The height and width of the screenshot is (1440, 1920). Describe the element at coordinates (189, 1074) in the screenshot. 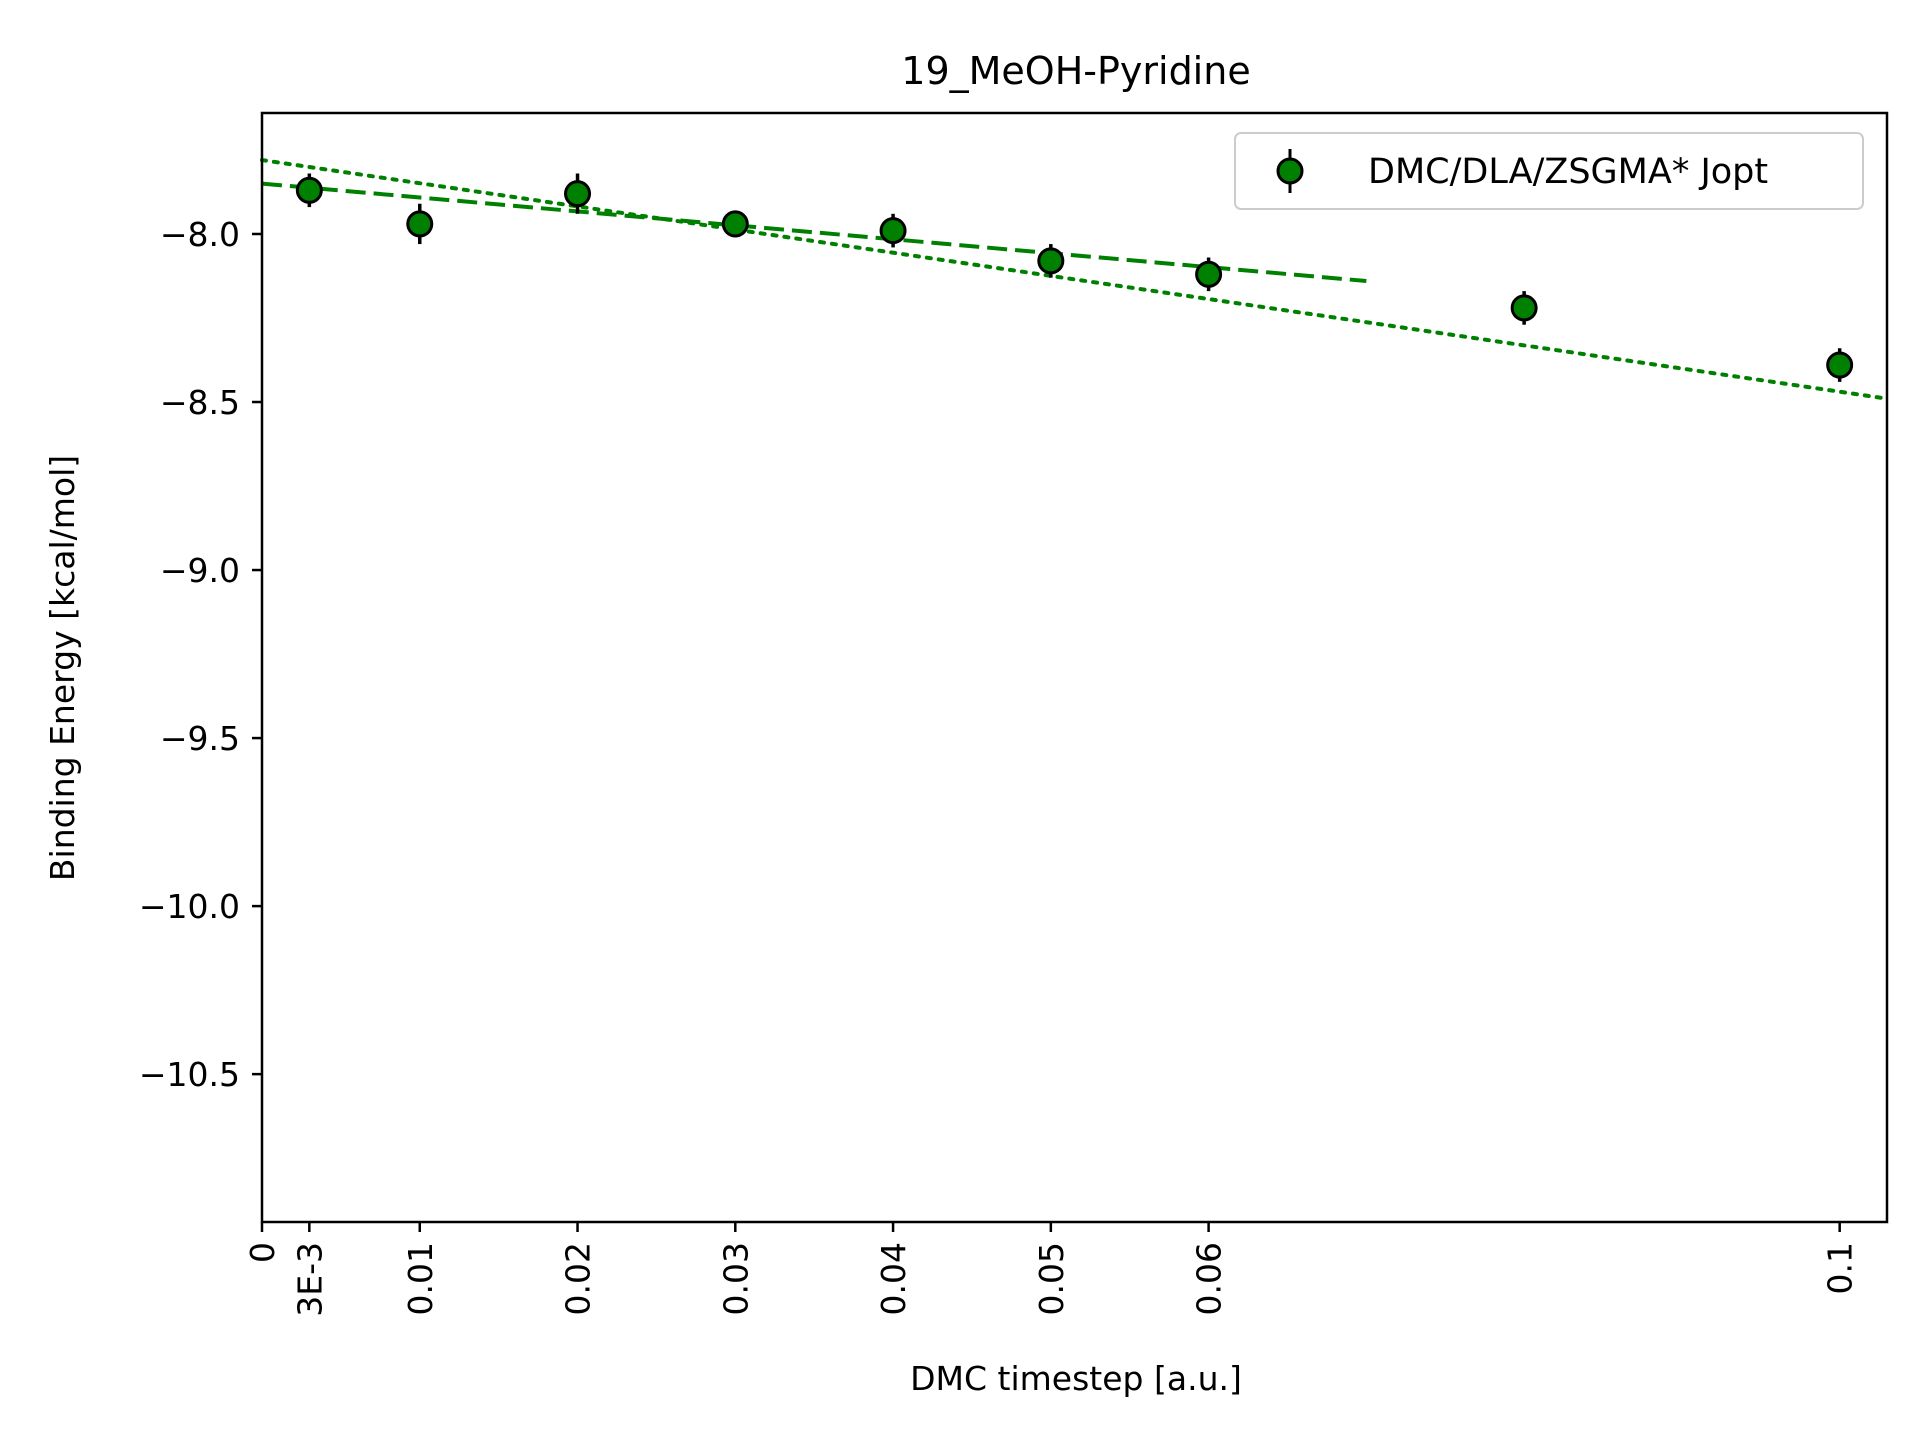

I see `y-tick-label: −10.5` at that location.